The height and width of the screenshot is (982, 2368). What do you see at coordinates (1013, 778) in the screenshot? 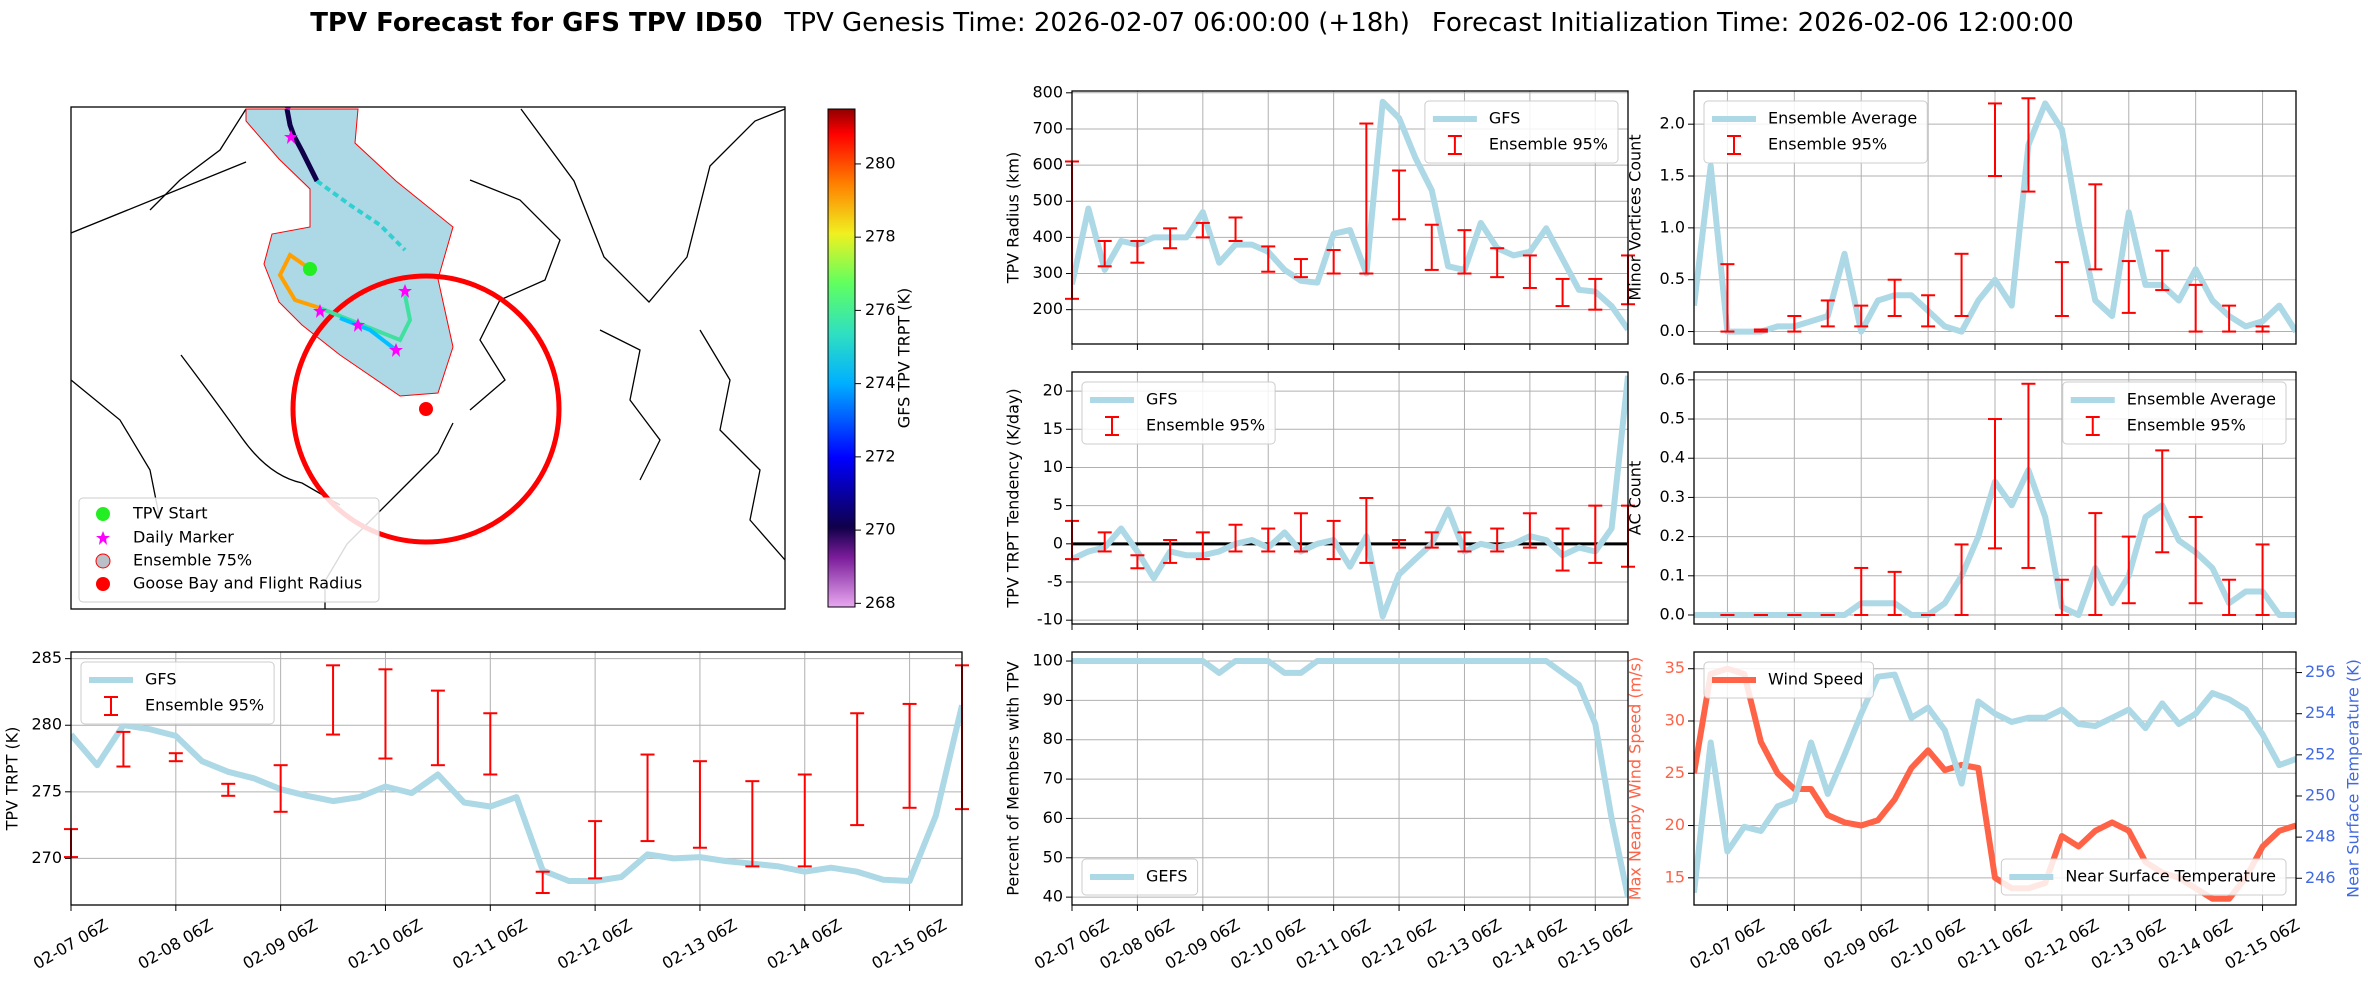
I see `y-axis-label: Percent of Members with TPV` at bounding box center [1013, 778].